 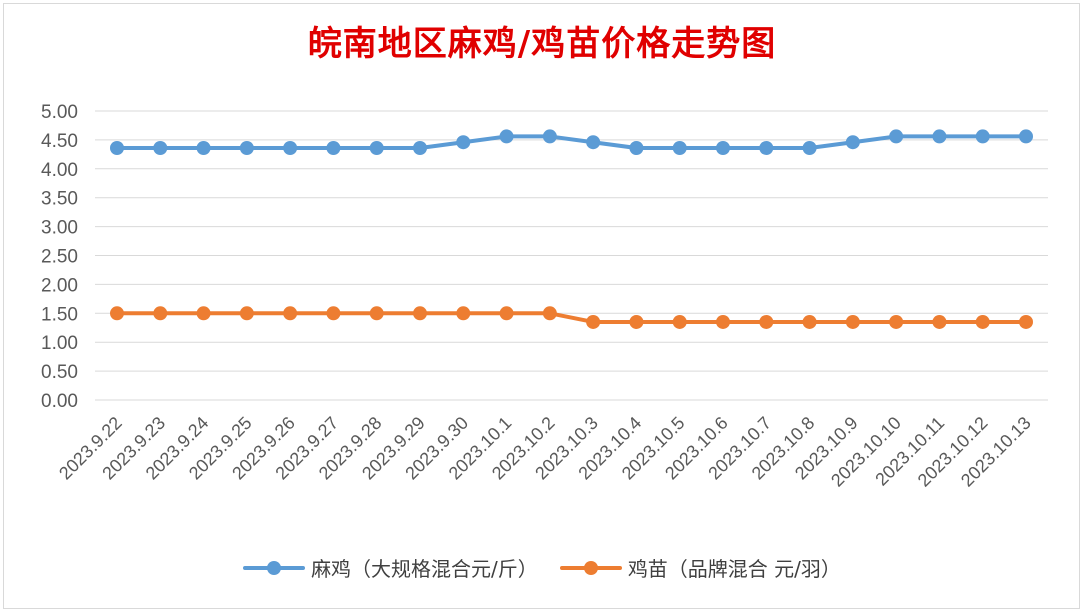 What do you see at coordinates (59, 285) in the screenshot?
I see `y-tick-label: 2.00` at bounding box center [59, 285].